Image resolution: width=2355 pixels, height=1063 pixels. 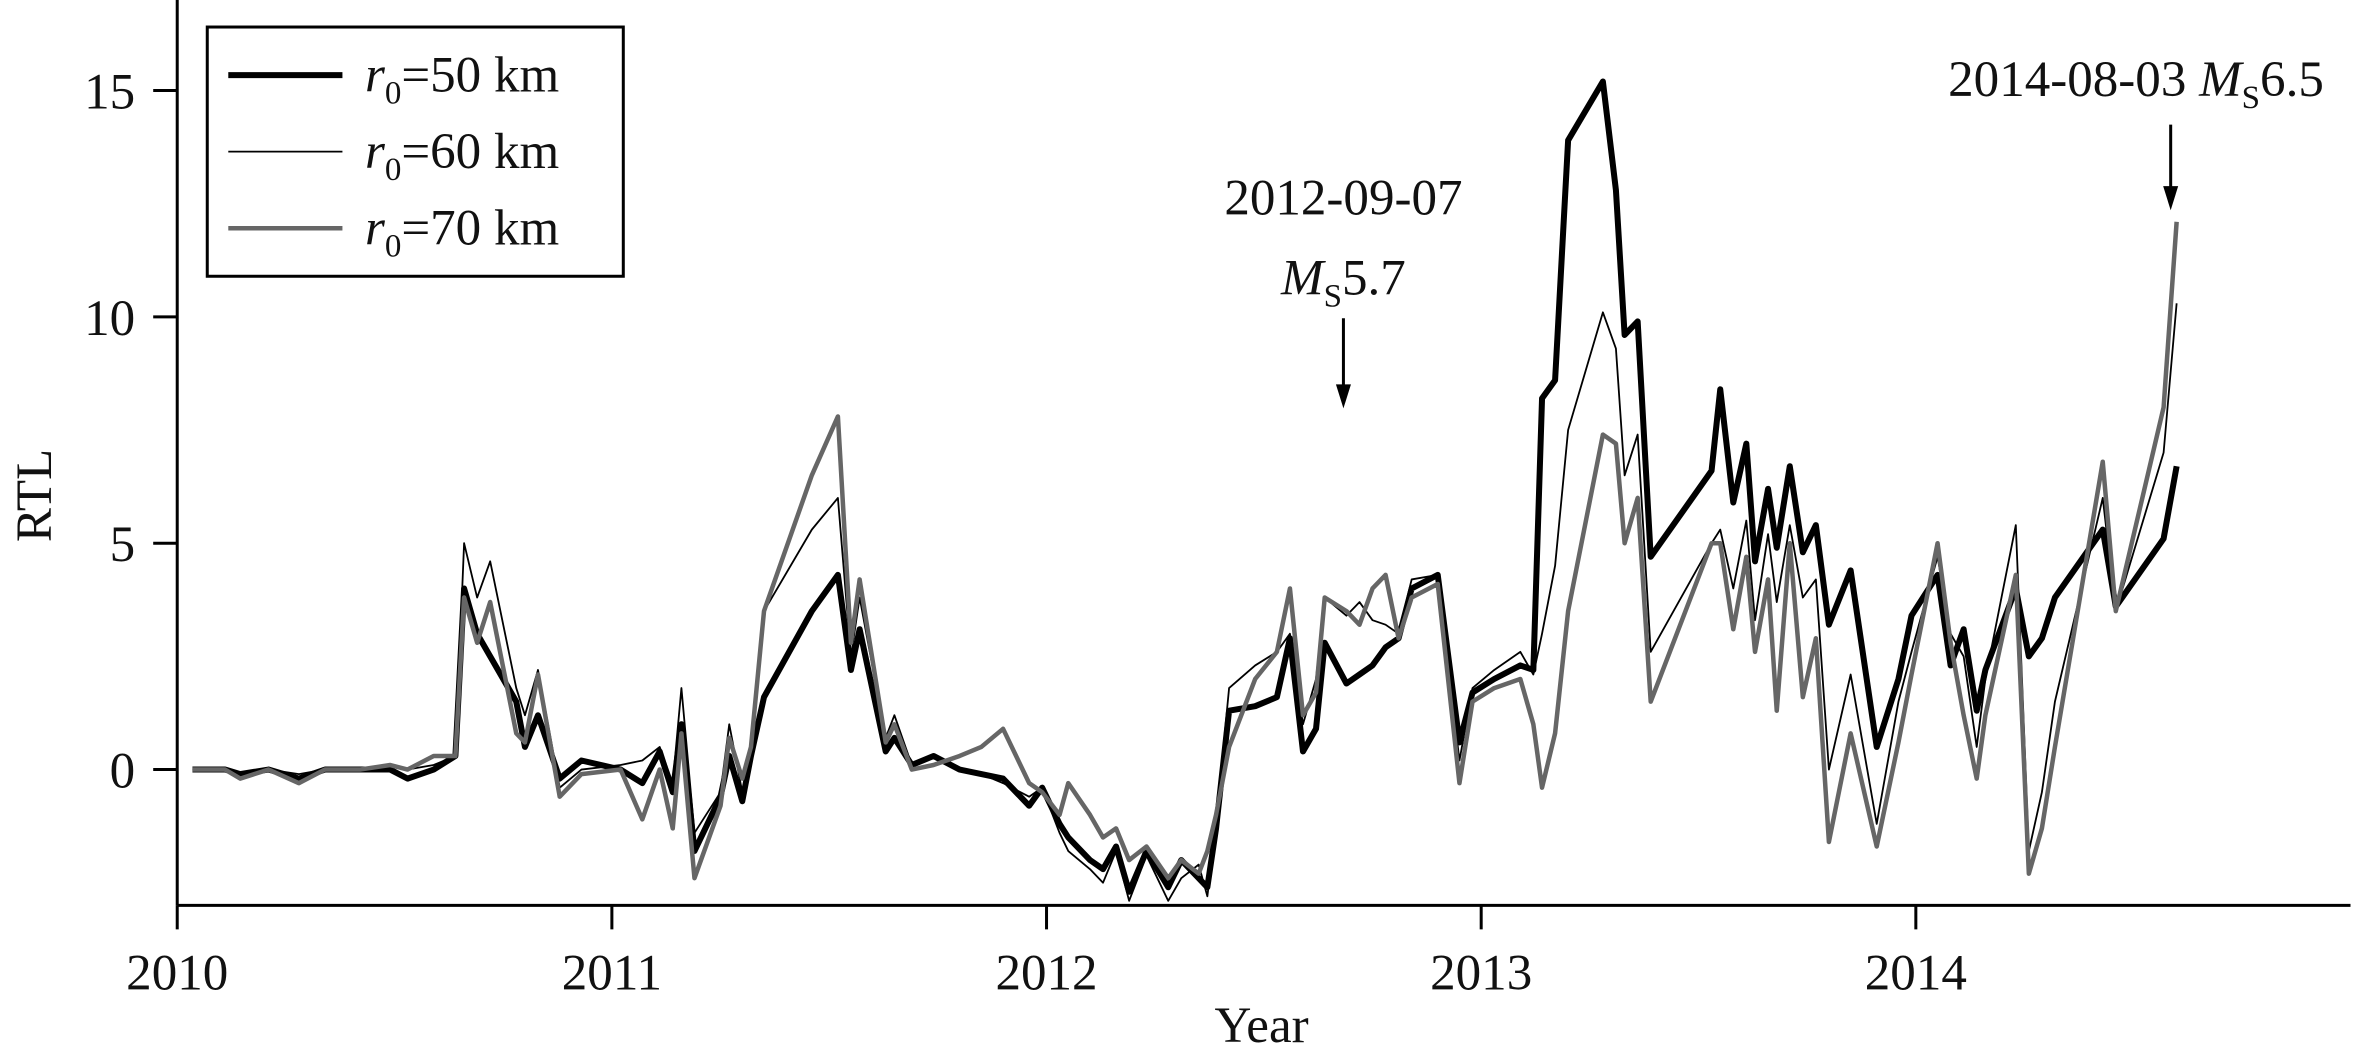 I want to click on annotation-text: 2012-09-07, so click(x=1343, y=199).